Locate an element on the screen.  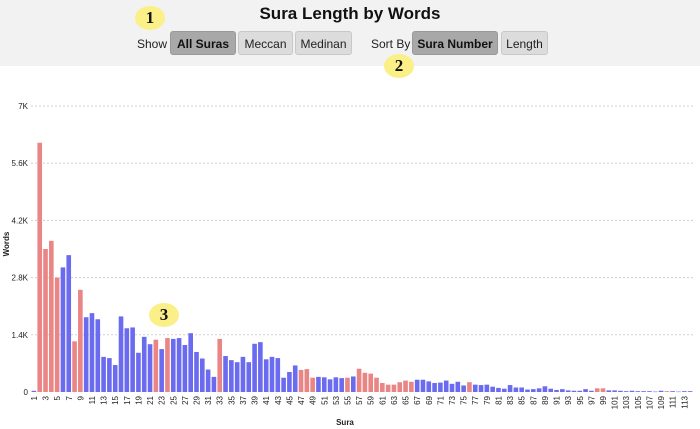
sort-sura-number-button: Sura Number is located at coordinates (455, 43).